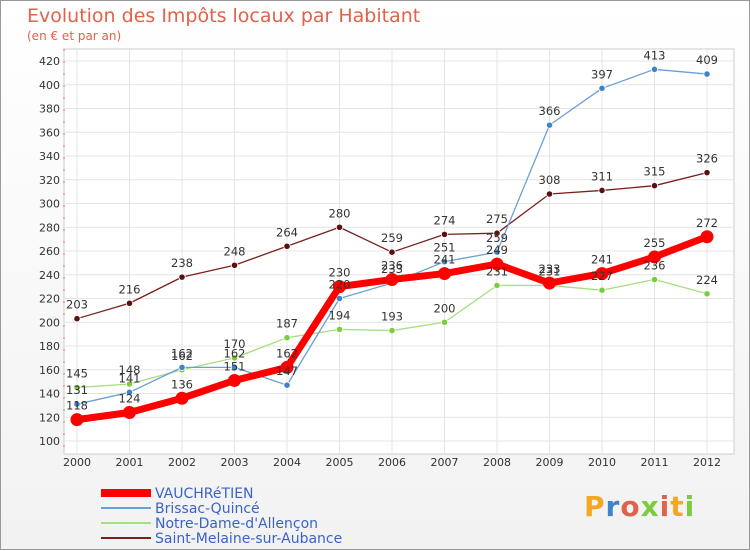 Image resolution: width=750 pixels, height=551 pixels. What do you see at coordinates (392, 238) in the screenshot?
I see `data-label: 259` at bounding box center [392, 238].